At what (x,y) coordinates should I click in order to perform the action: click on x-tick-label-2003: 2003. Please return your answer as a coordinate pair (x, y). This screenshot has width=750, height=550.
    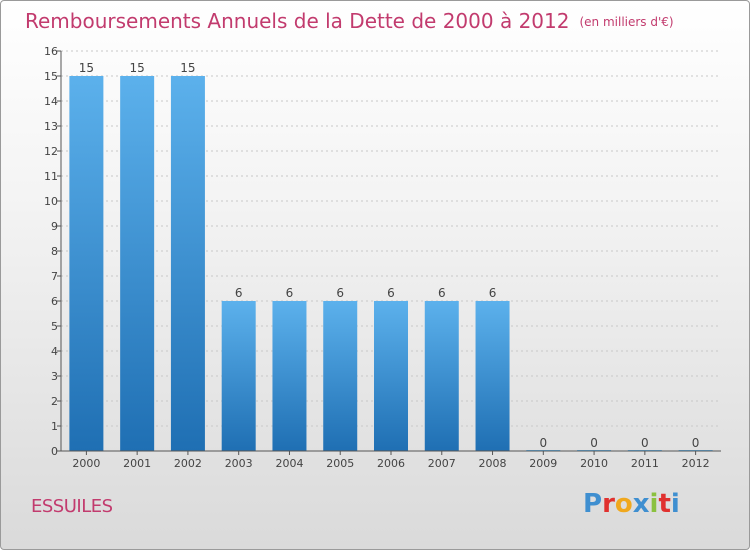
    Looking at the image, I should click on (239, 463).